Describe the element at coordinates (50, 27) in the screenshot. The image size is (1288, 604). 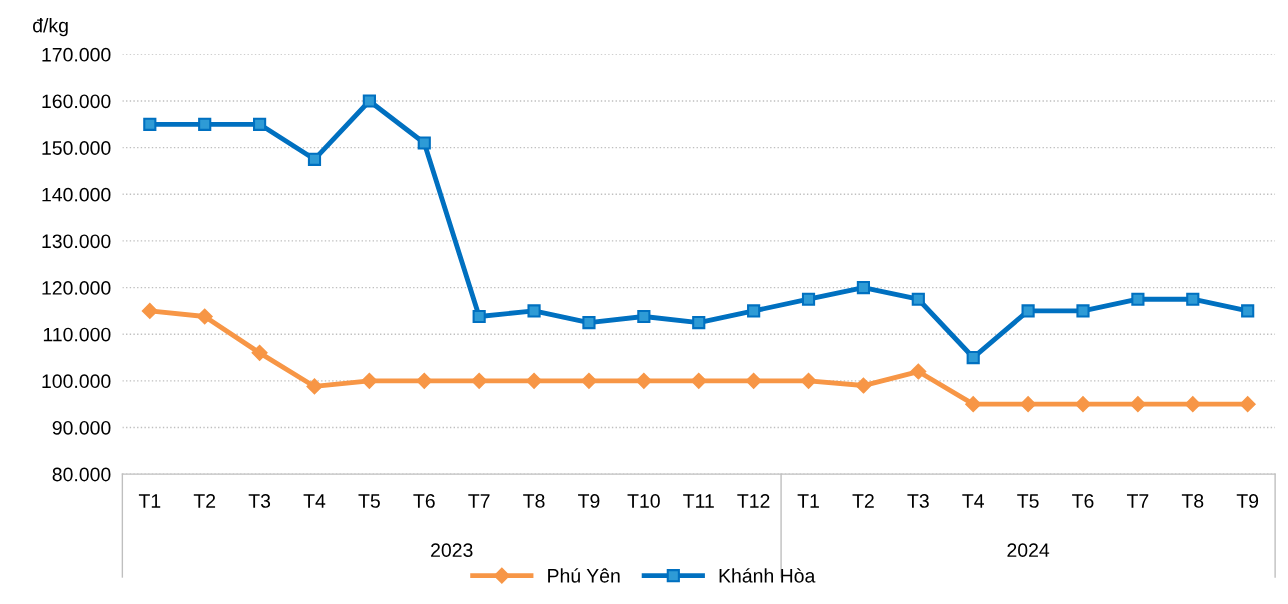
I see `y-axis-title: đ/kg` at that location.